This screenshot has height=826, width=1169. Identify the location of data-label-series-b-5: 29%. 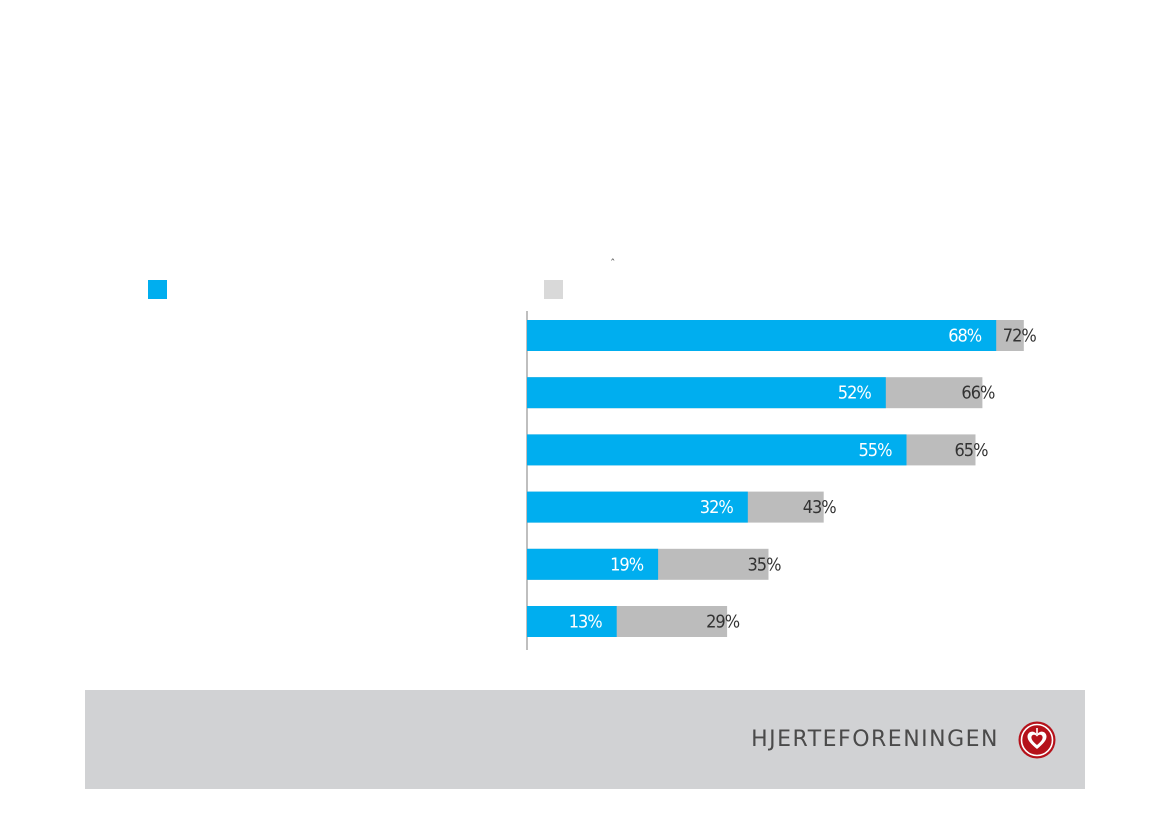
(723, 622).